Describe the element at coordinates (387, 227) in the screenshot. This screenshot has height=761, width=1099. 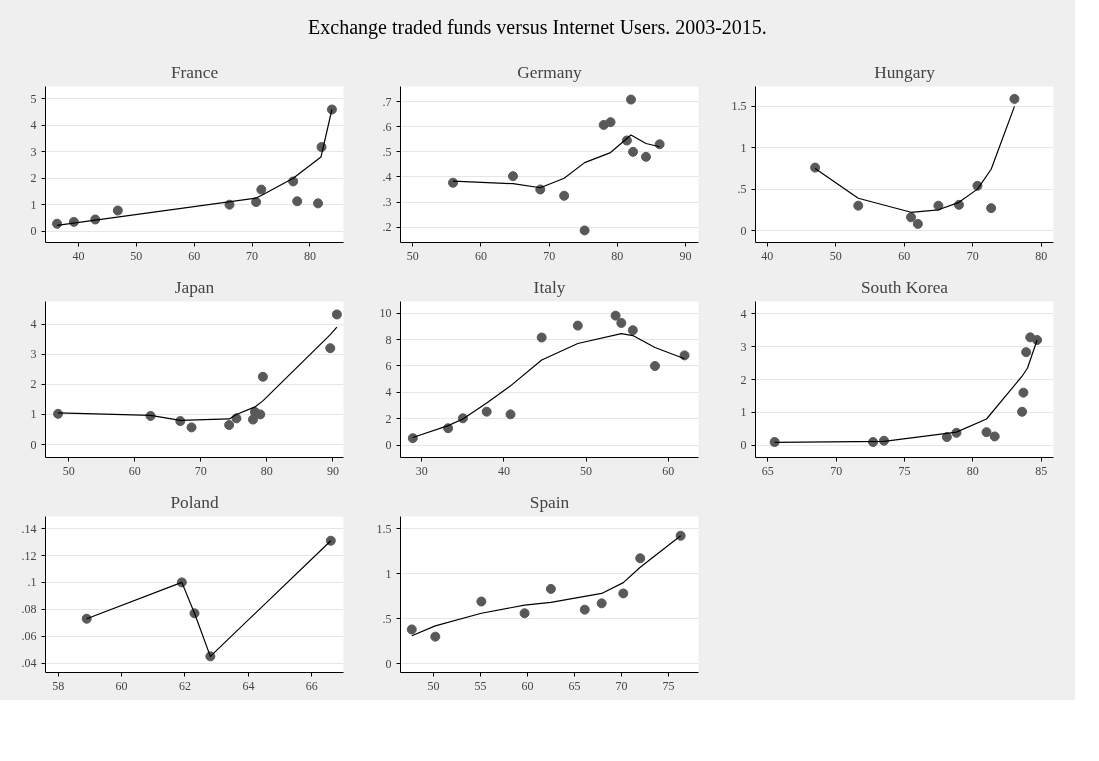
I see `y-tick-label: .2` at that location.